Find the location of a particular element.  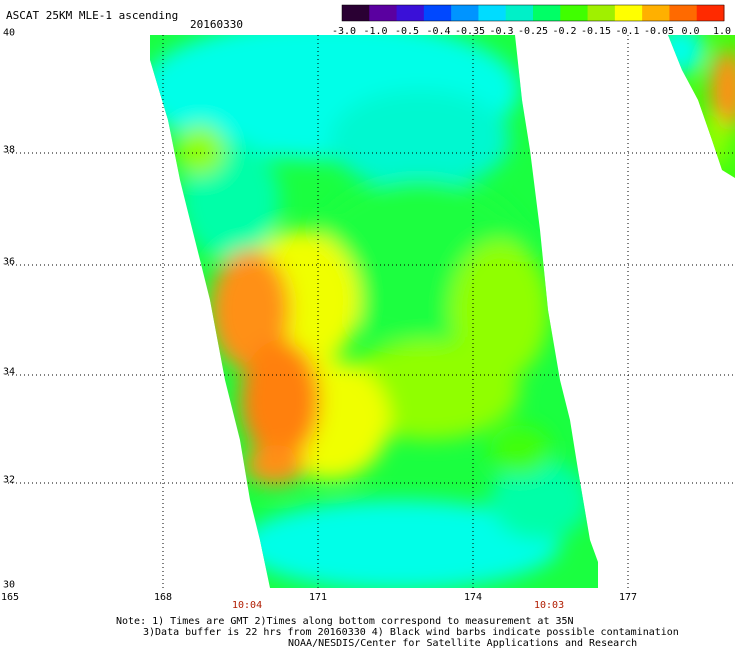

lon-label-168: 168 is located at coordinates (163, 597).